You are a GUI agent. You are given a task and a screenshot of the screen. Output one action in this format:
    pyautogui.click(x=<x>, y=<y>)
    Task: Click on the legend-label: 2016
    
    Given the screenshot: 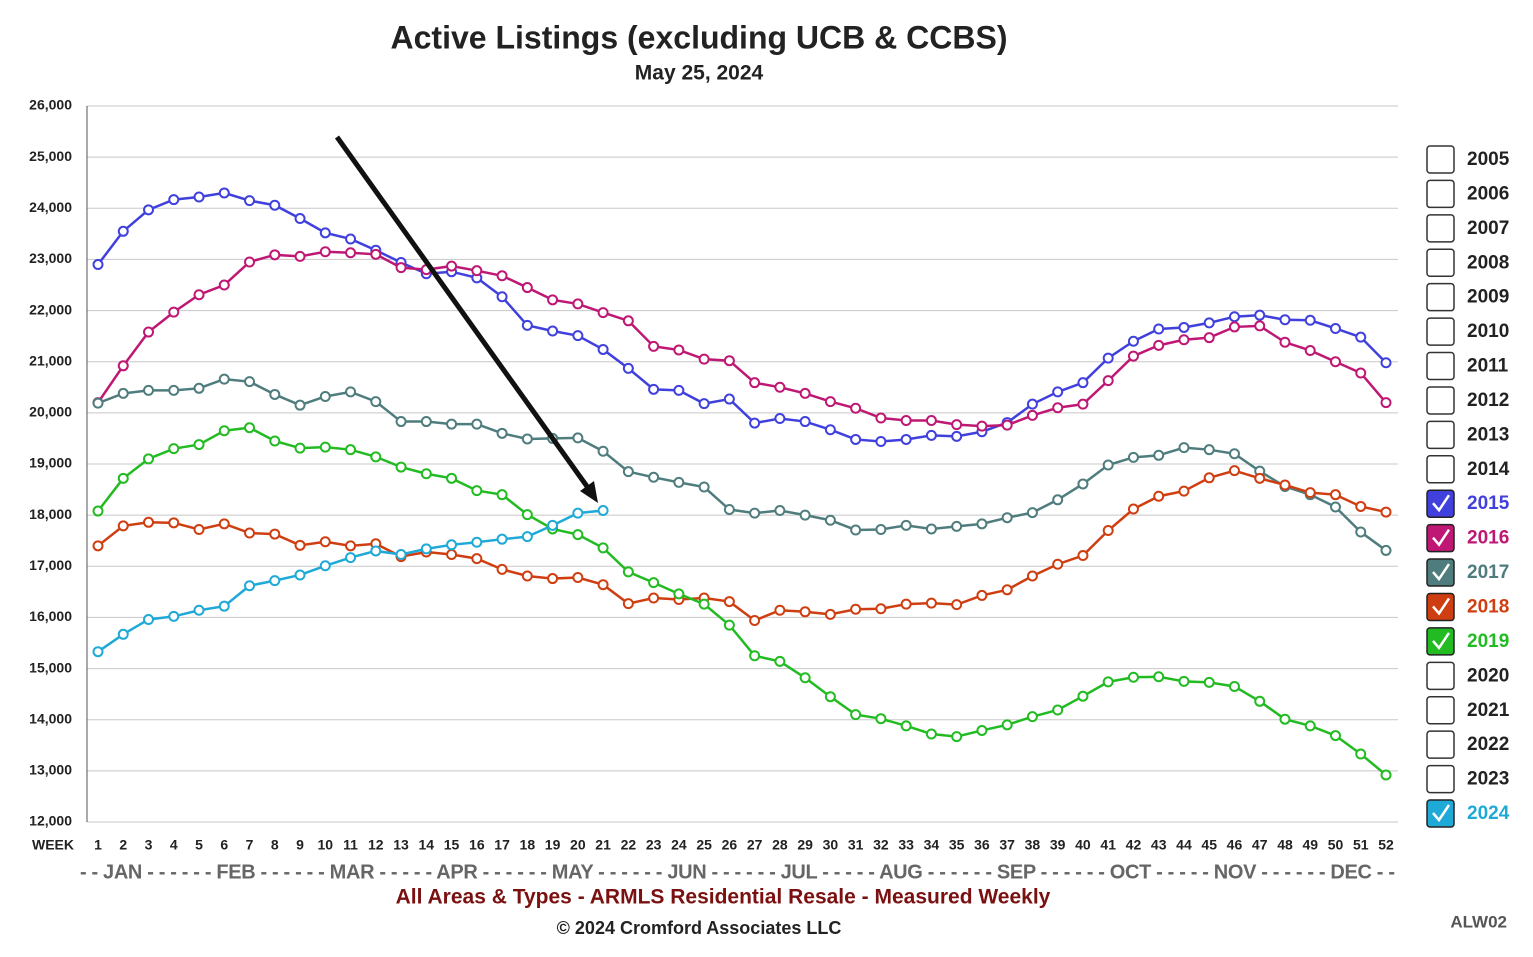 What is the action you would take?
    pyautogui.click(x=1488, y=538)
    